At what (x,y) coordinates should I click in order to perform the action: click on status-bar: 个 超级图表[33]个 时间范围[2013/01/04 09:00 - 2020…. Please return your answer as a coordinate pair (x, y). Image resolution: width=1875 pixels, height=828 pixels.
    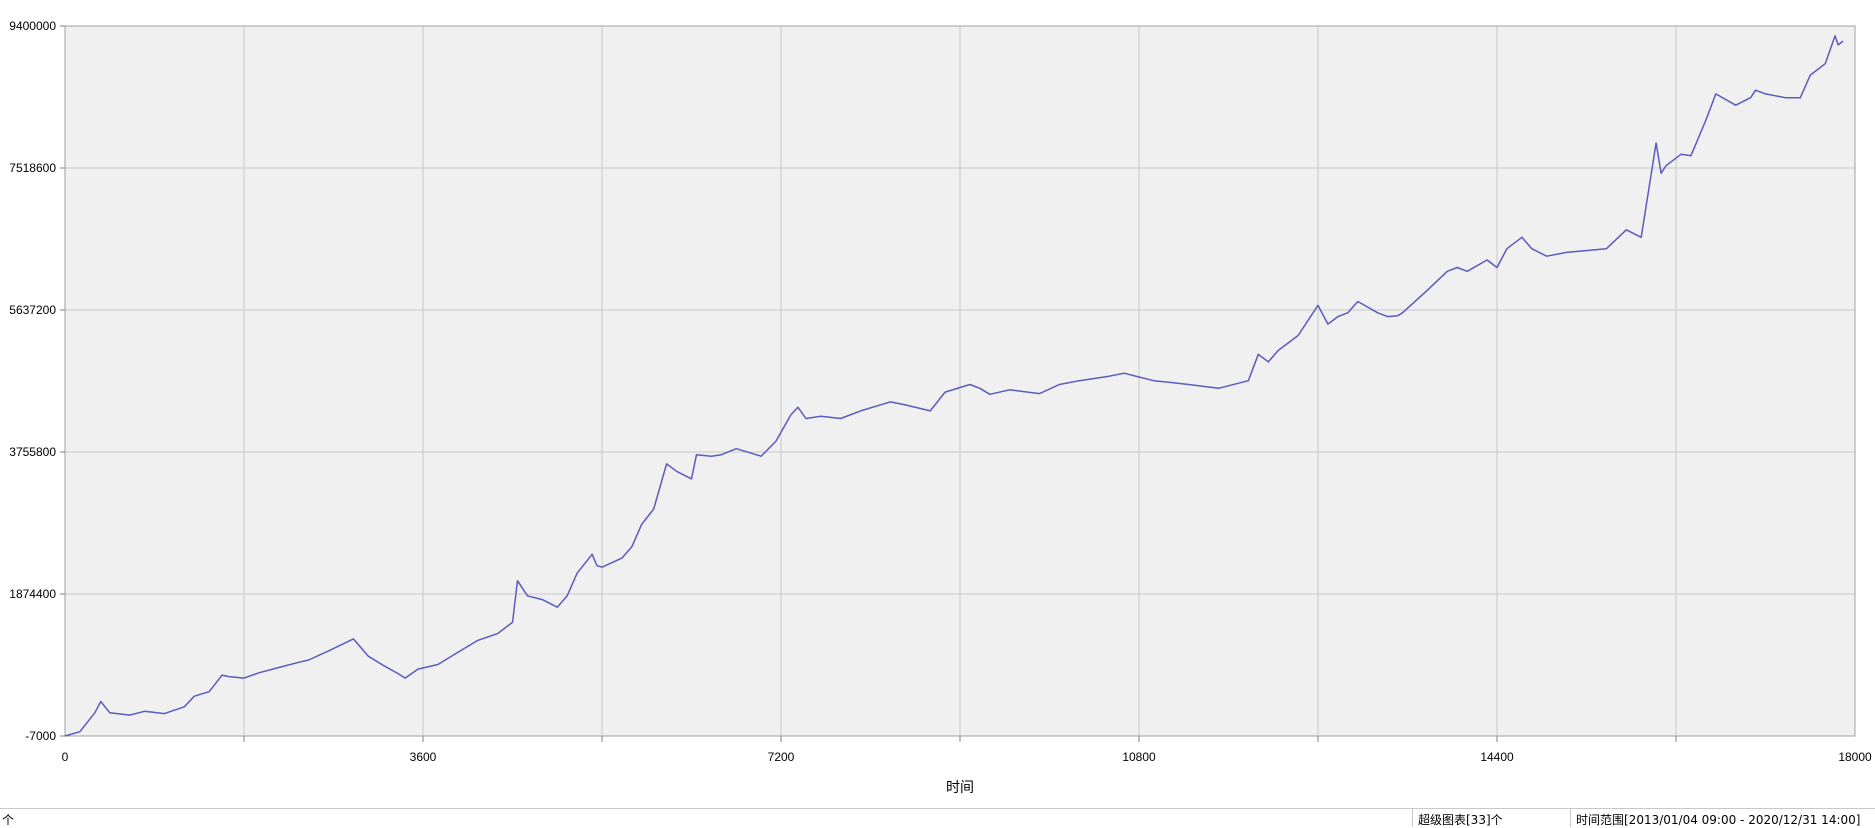
    Looking at the image, I should click on (937, 817).